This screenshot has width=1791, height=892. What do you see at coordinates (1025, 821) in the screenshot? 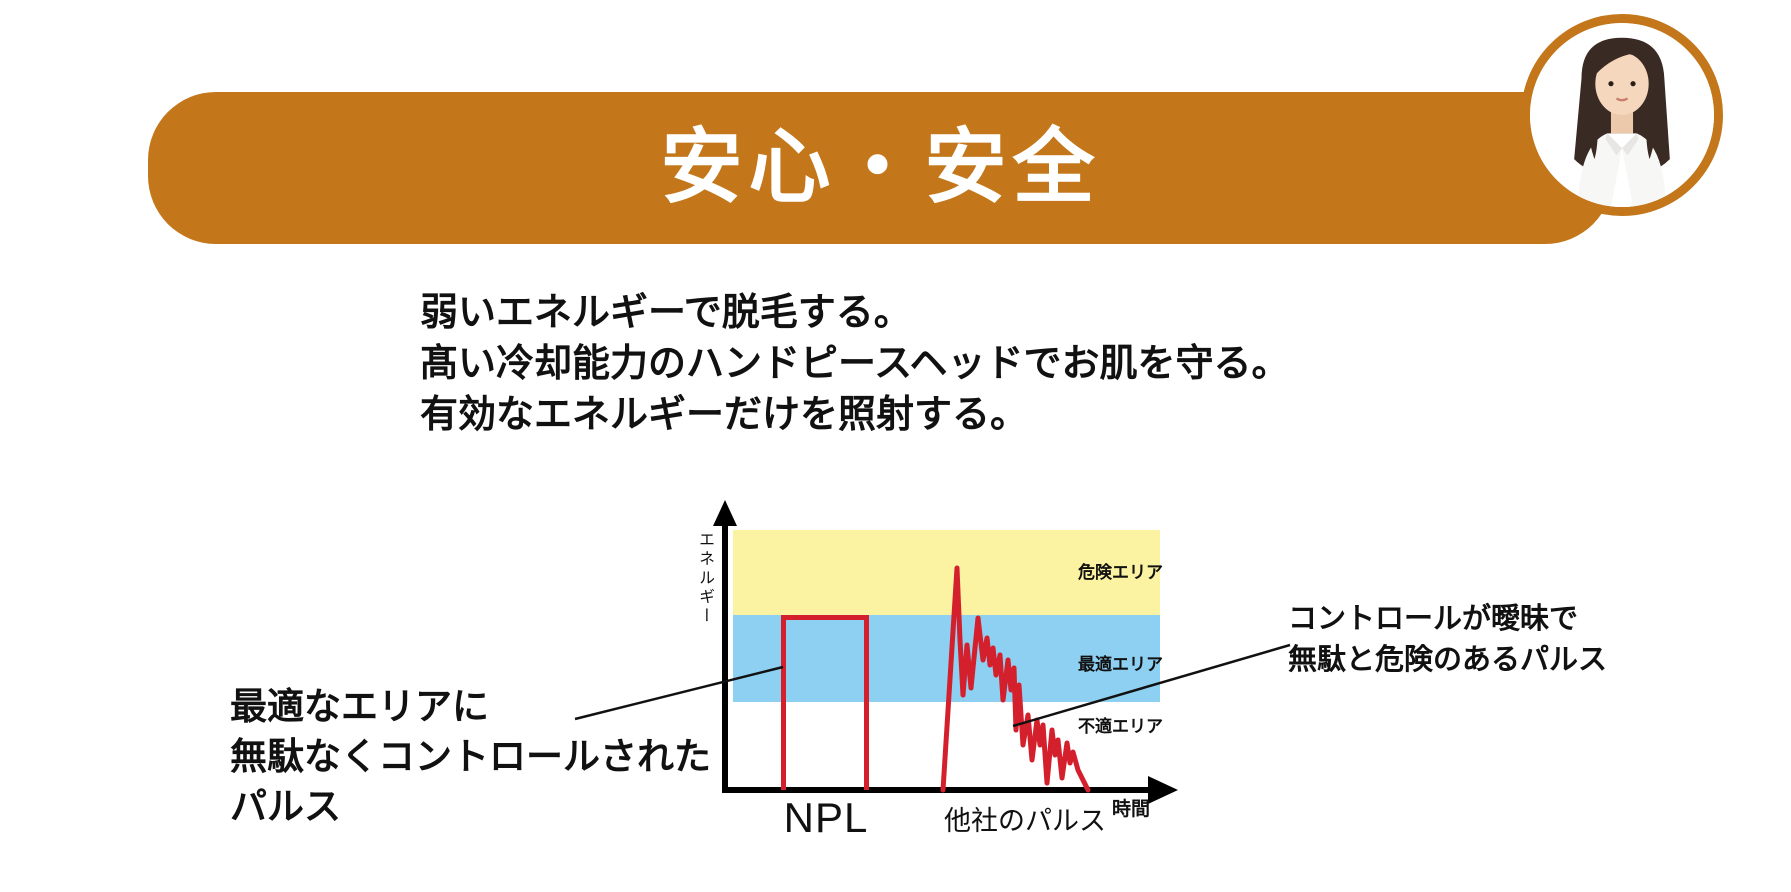
I see `other-pulse-label: 他社のパルス` at bounding box center [1025, 821].